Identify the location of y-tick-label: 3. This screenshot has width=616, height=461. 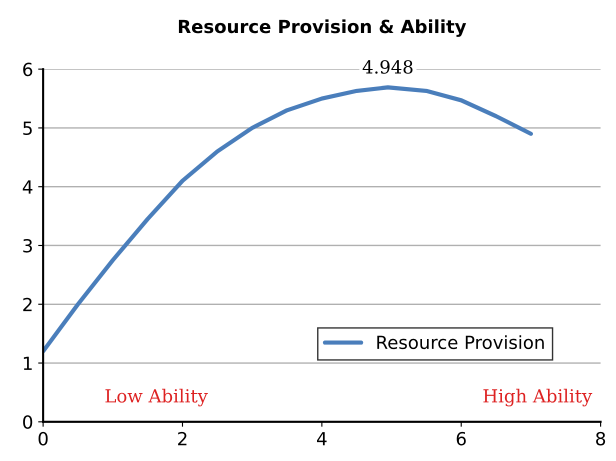
(27, 245).